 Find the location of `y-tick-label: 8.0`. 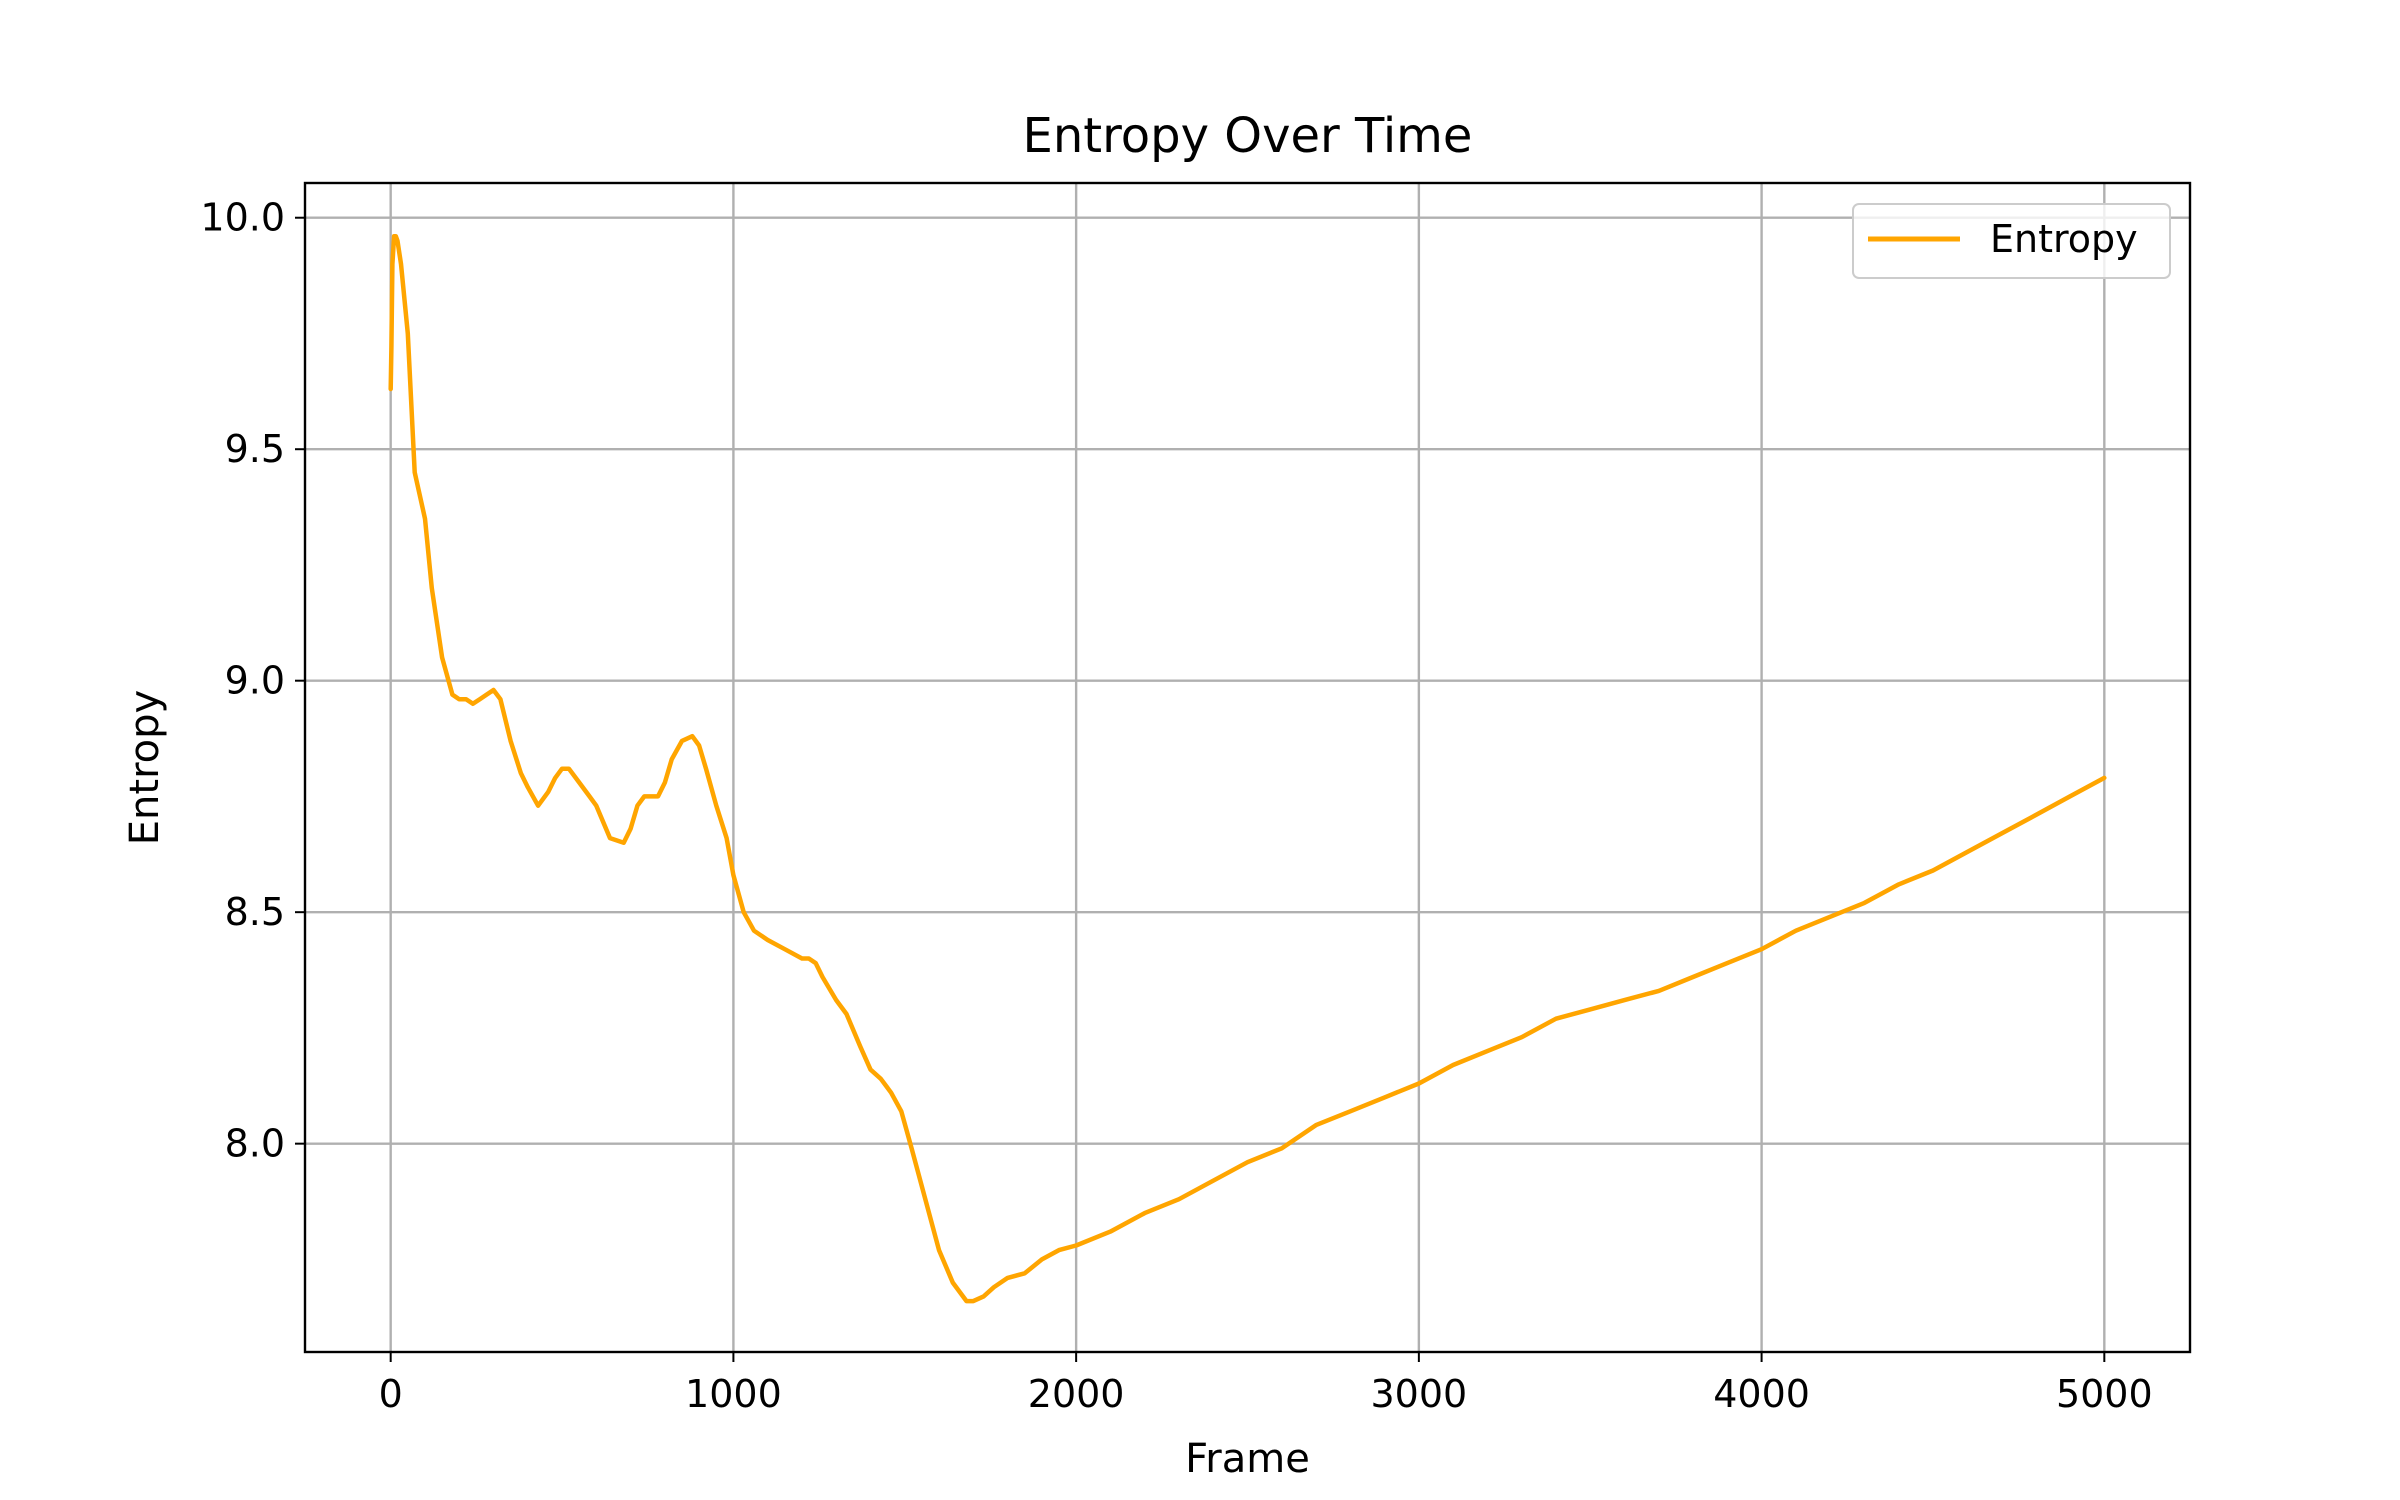

y-tick-label: 8.0 is located at coordinates (255, 1144).